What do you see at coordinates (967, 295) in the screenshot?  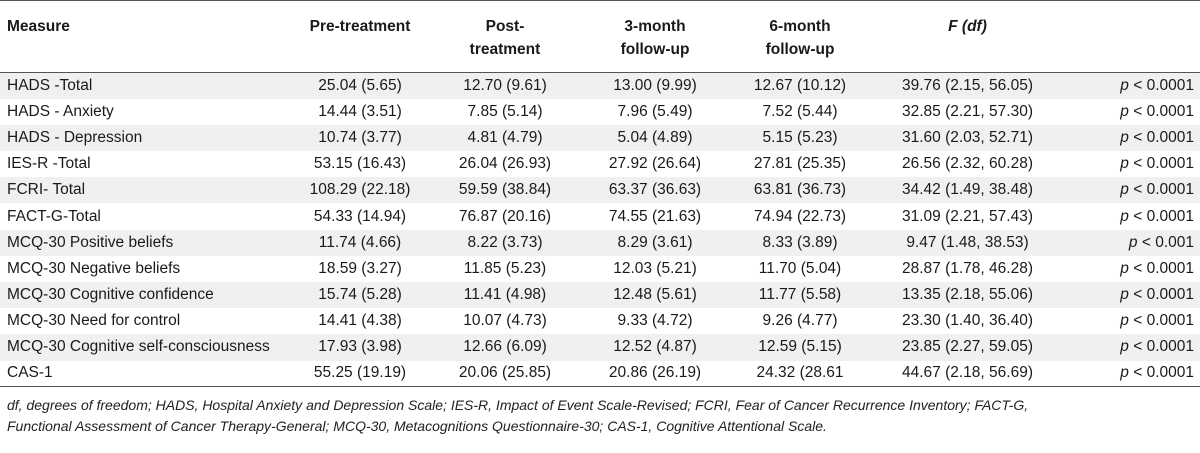 I see `cell-f-df: 13.35 (2.18, 55.06)` at bounding box center [967, 295].